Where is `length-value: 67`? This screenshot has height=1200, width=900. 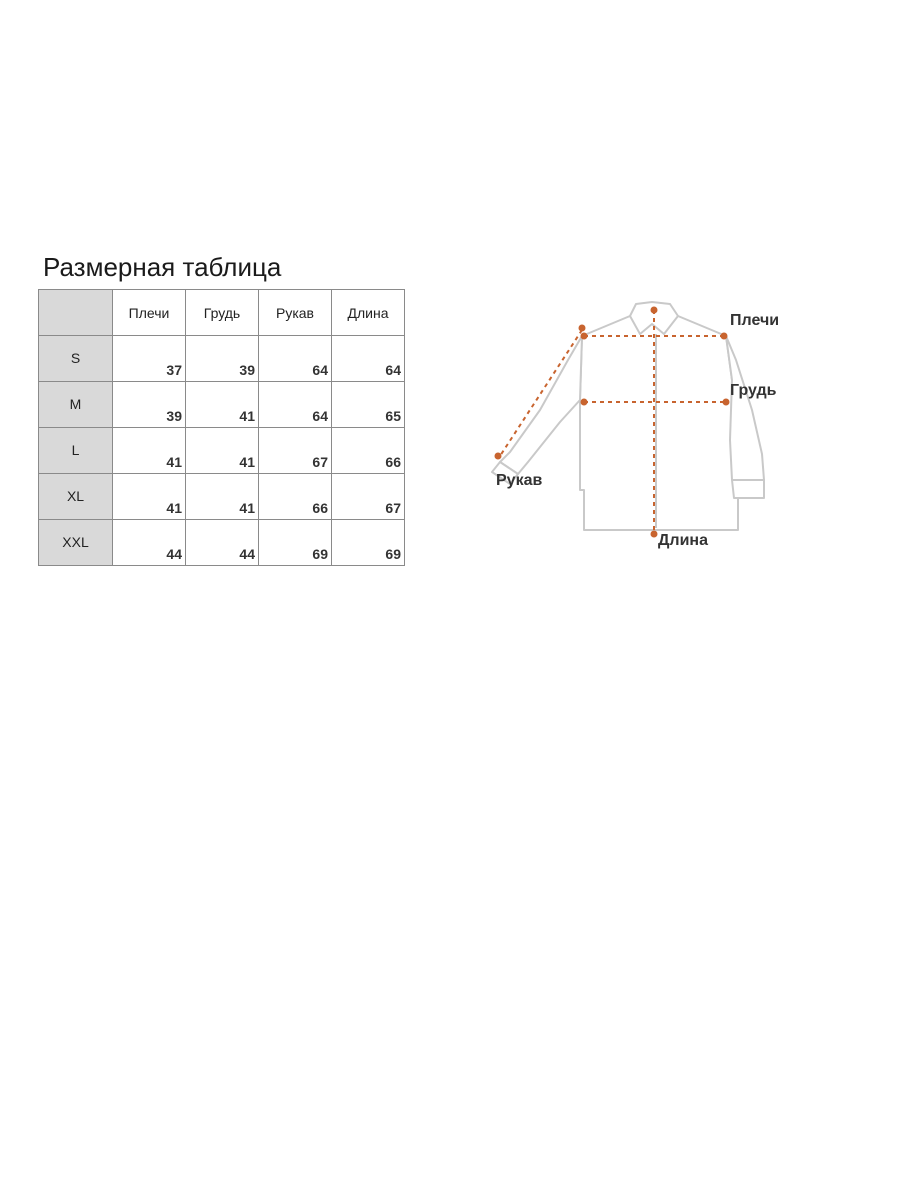
length-value: 67 is located at coordinates (393, 508).